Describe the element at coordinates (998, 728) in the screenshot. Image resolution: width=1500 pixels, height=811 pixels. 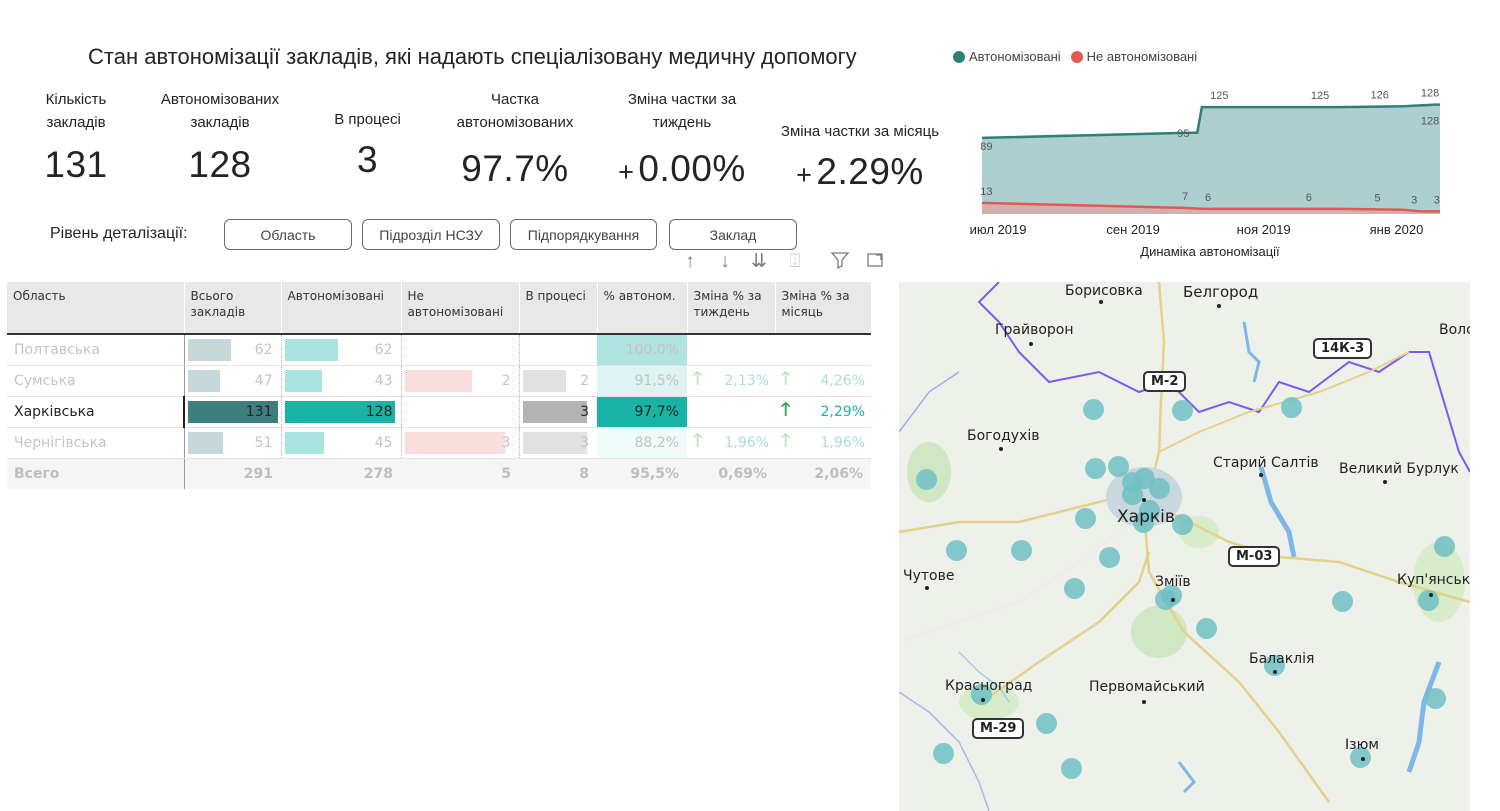
I see `road-badge-m29: М-29` at that location.